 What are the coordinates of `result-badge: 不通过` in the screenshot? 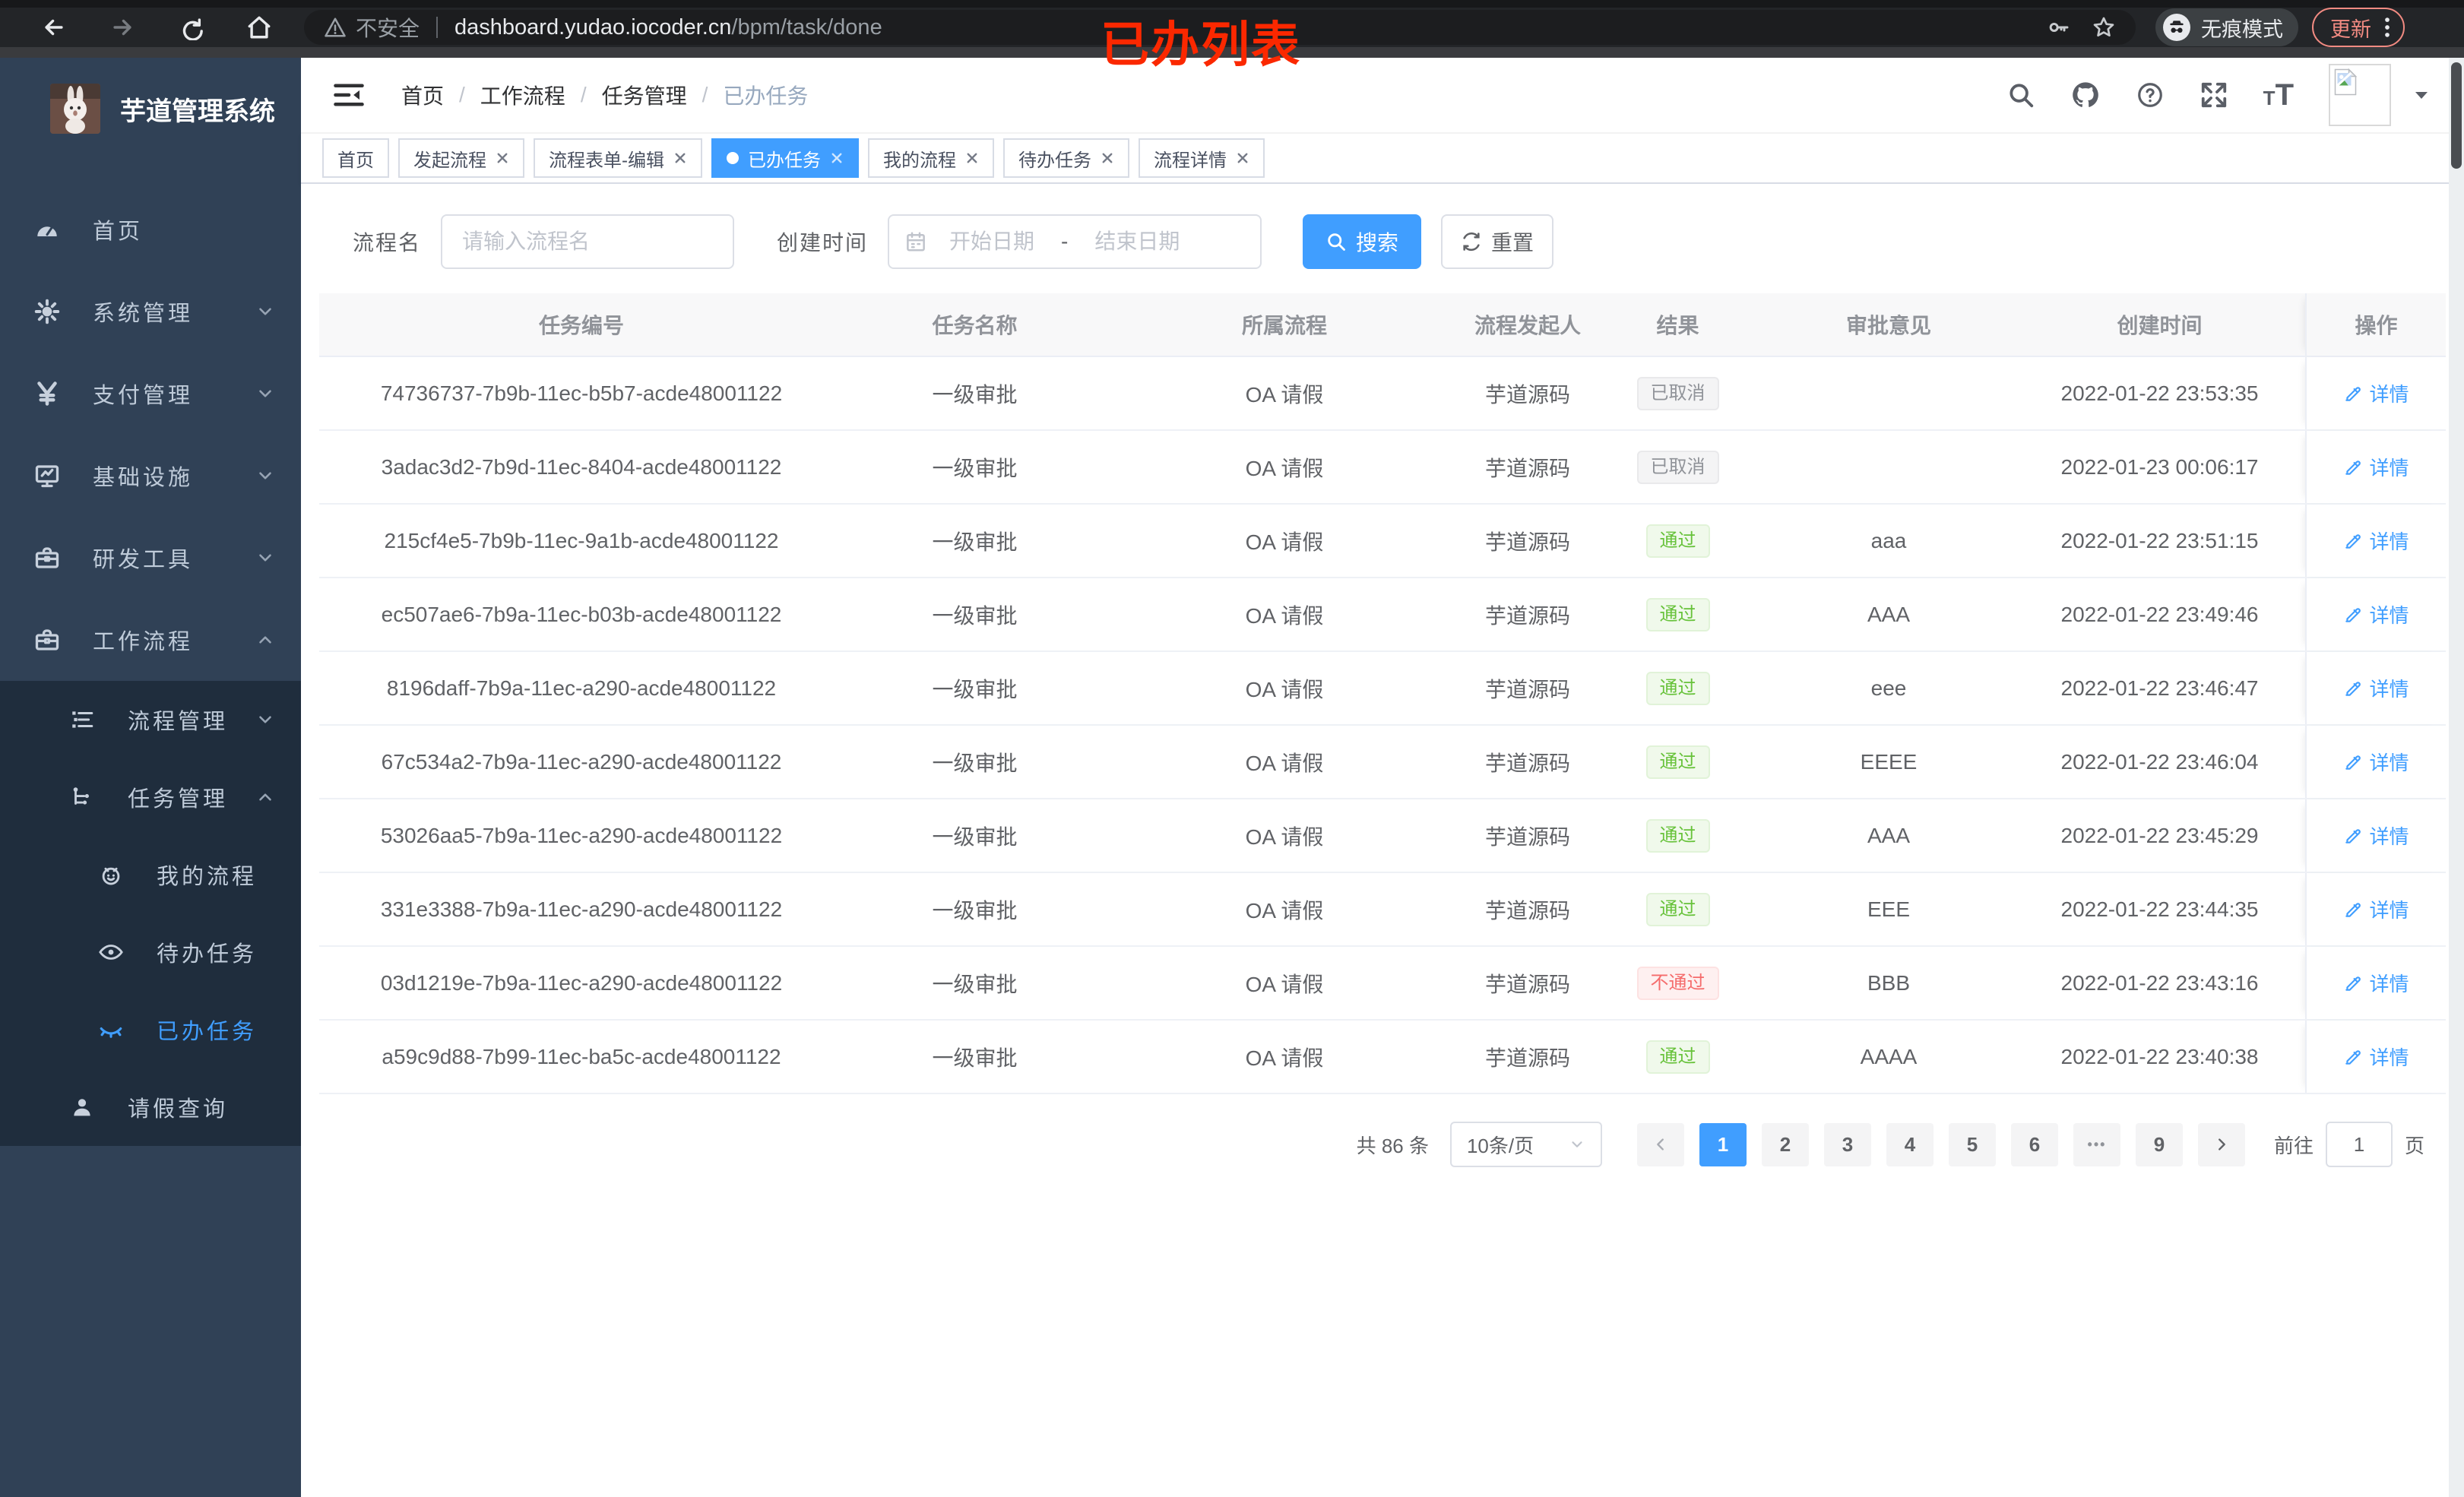 It's located at (1677, 983).